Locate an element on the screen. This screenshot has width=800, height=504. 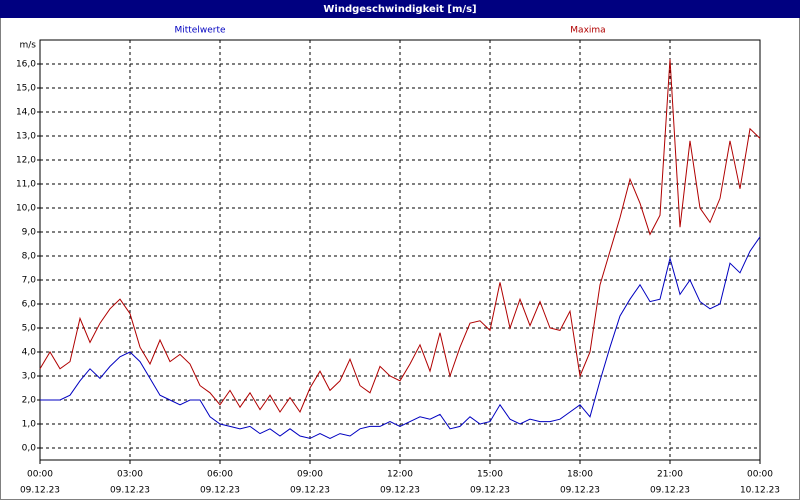
y-axis-label: m/s is located at coordinates (28, 46).